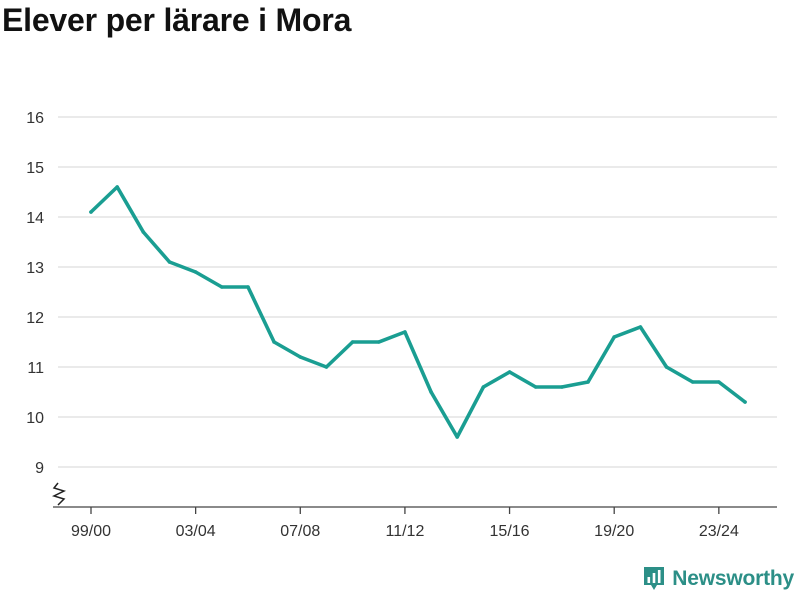 The width and height of the screenshot is (800, 600). What do you see at coordinates (35, 268) in the screenshot?
I see `y-tick-label: 13` at bounding box center [35, 268].